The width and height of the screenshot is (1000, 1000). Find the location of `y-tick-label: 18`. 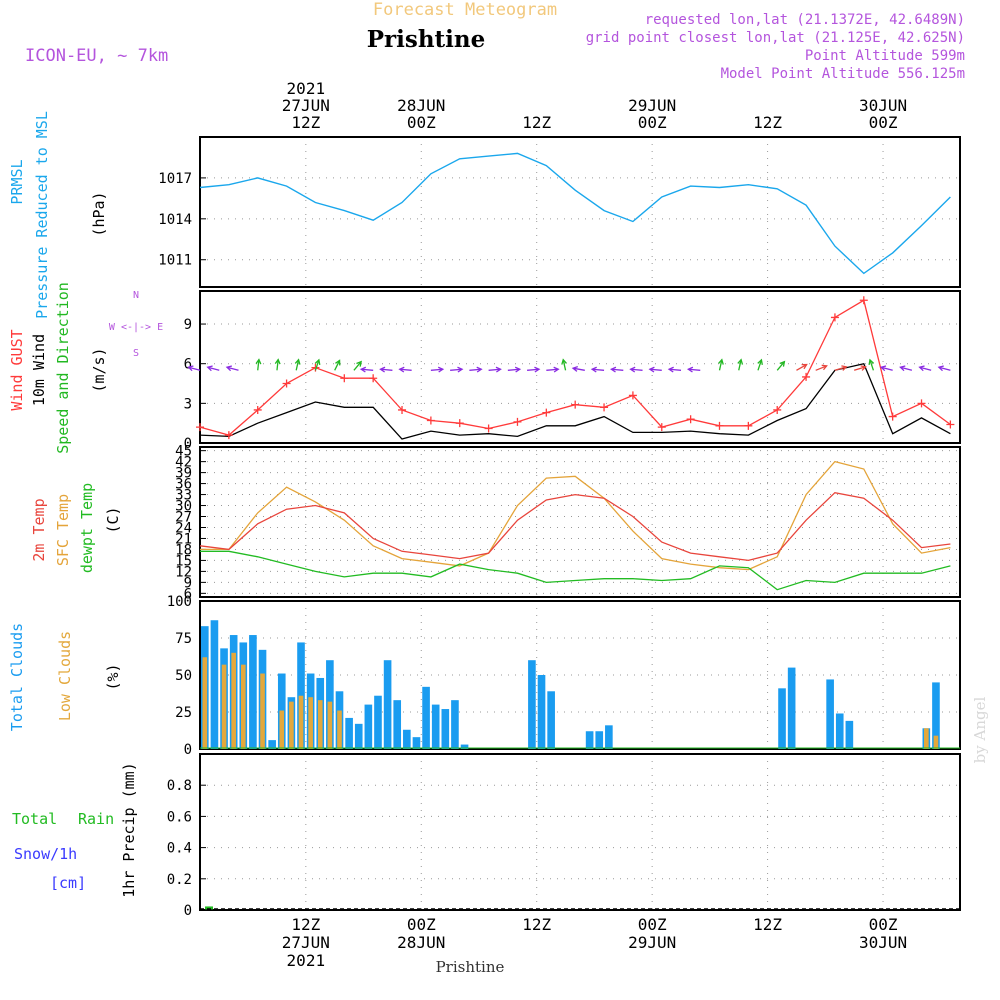

y-tick-label: 18 is located at coordinates (183, 550).